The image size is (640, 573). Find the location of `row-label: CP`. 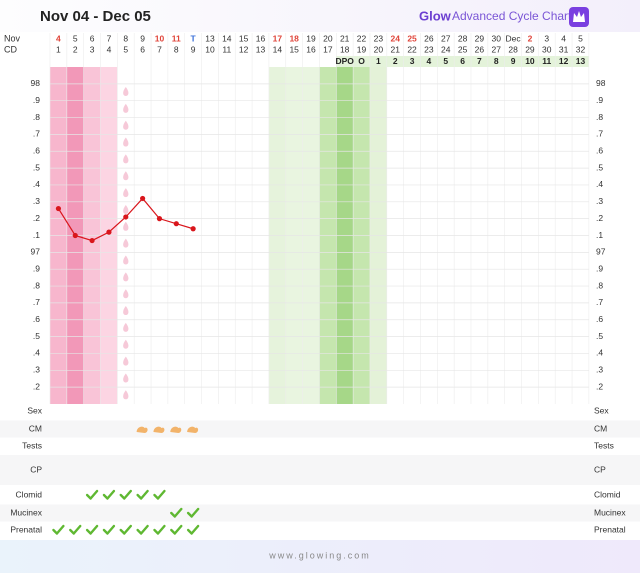

row-label: CP is located at coordinates (36, 469).